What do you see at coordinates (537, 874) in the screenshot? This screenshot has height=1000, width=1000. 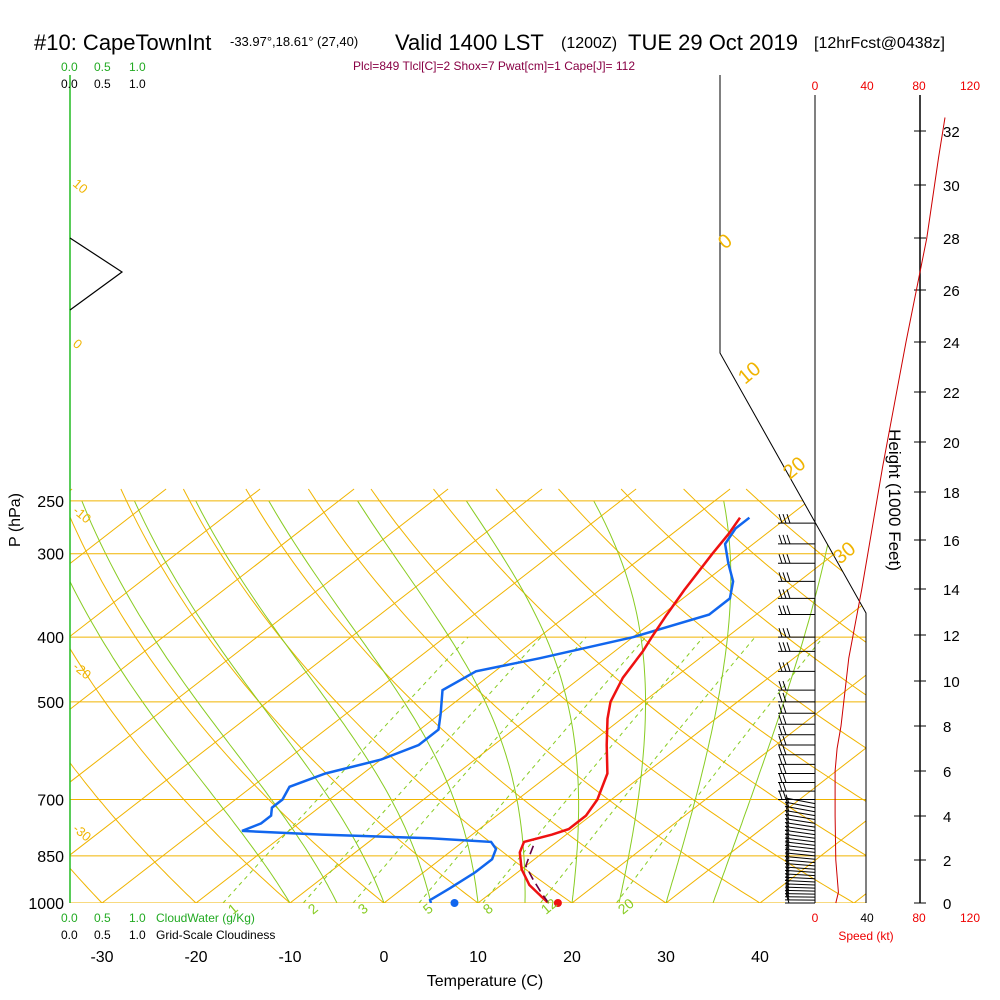 I see `parcel-path` at bounding box center [537, 874].